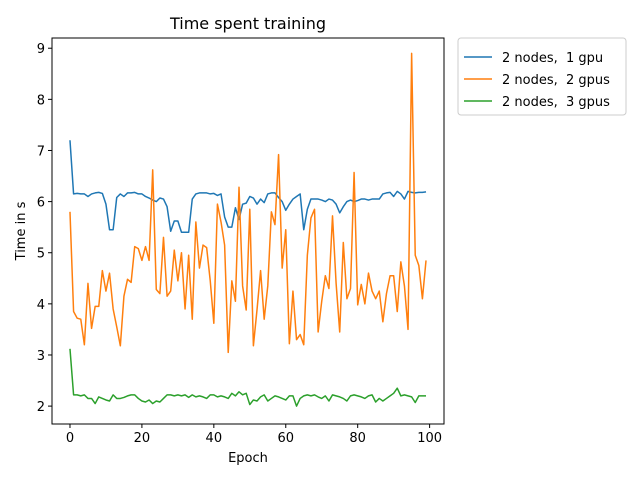 This screenshot has width=640, height=480. What do you see at coordinates (552, 58) in the screenshot?
I see `legend-label-1: 2 nodes, 1 gpu` at bounding box center [552, 58].